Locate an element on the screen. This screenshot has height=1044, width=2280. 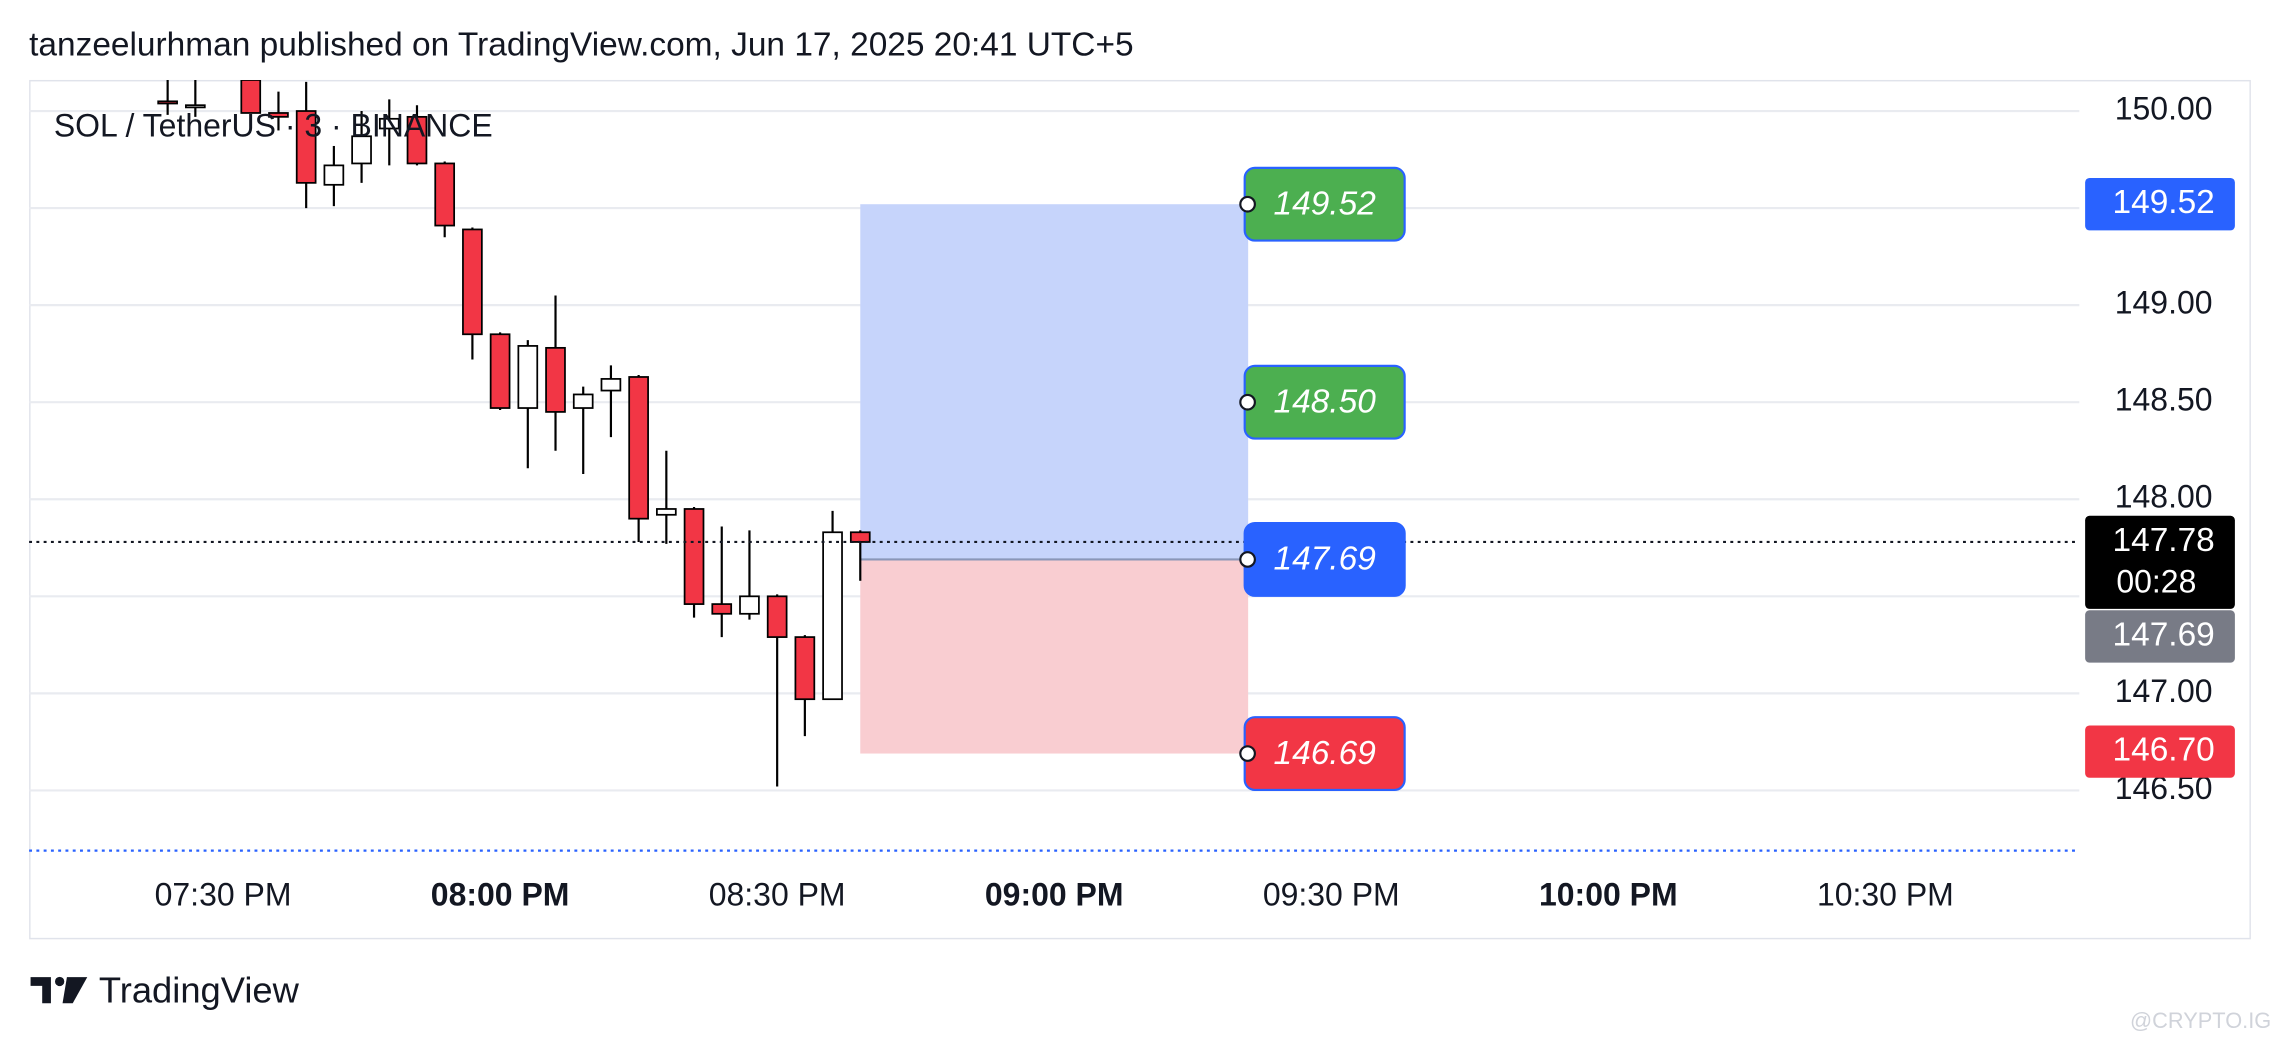
y-tick-label: 149.00 is located at coordinates (2164, 303).